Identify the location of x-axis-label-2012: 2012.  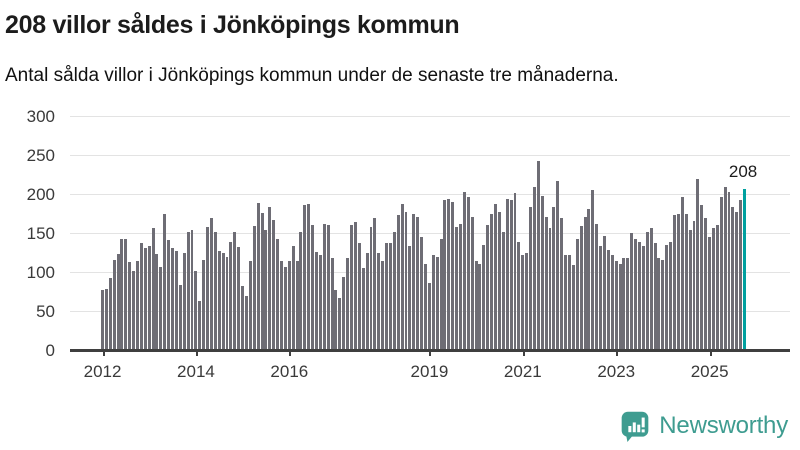
(102, 371).